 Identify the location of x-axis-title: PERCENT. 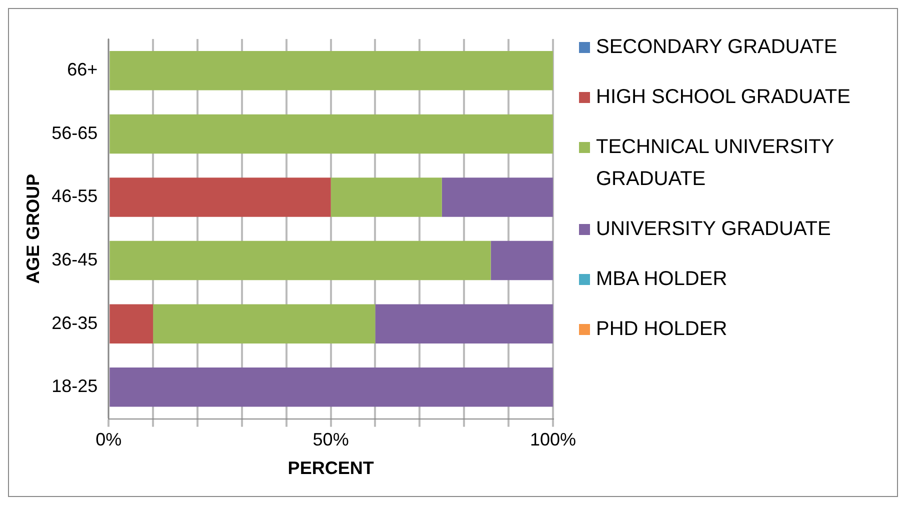
(331, 468).